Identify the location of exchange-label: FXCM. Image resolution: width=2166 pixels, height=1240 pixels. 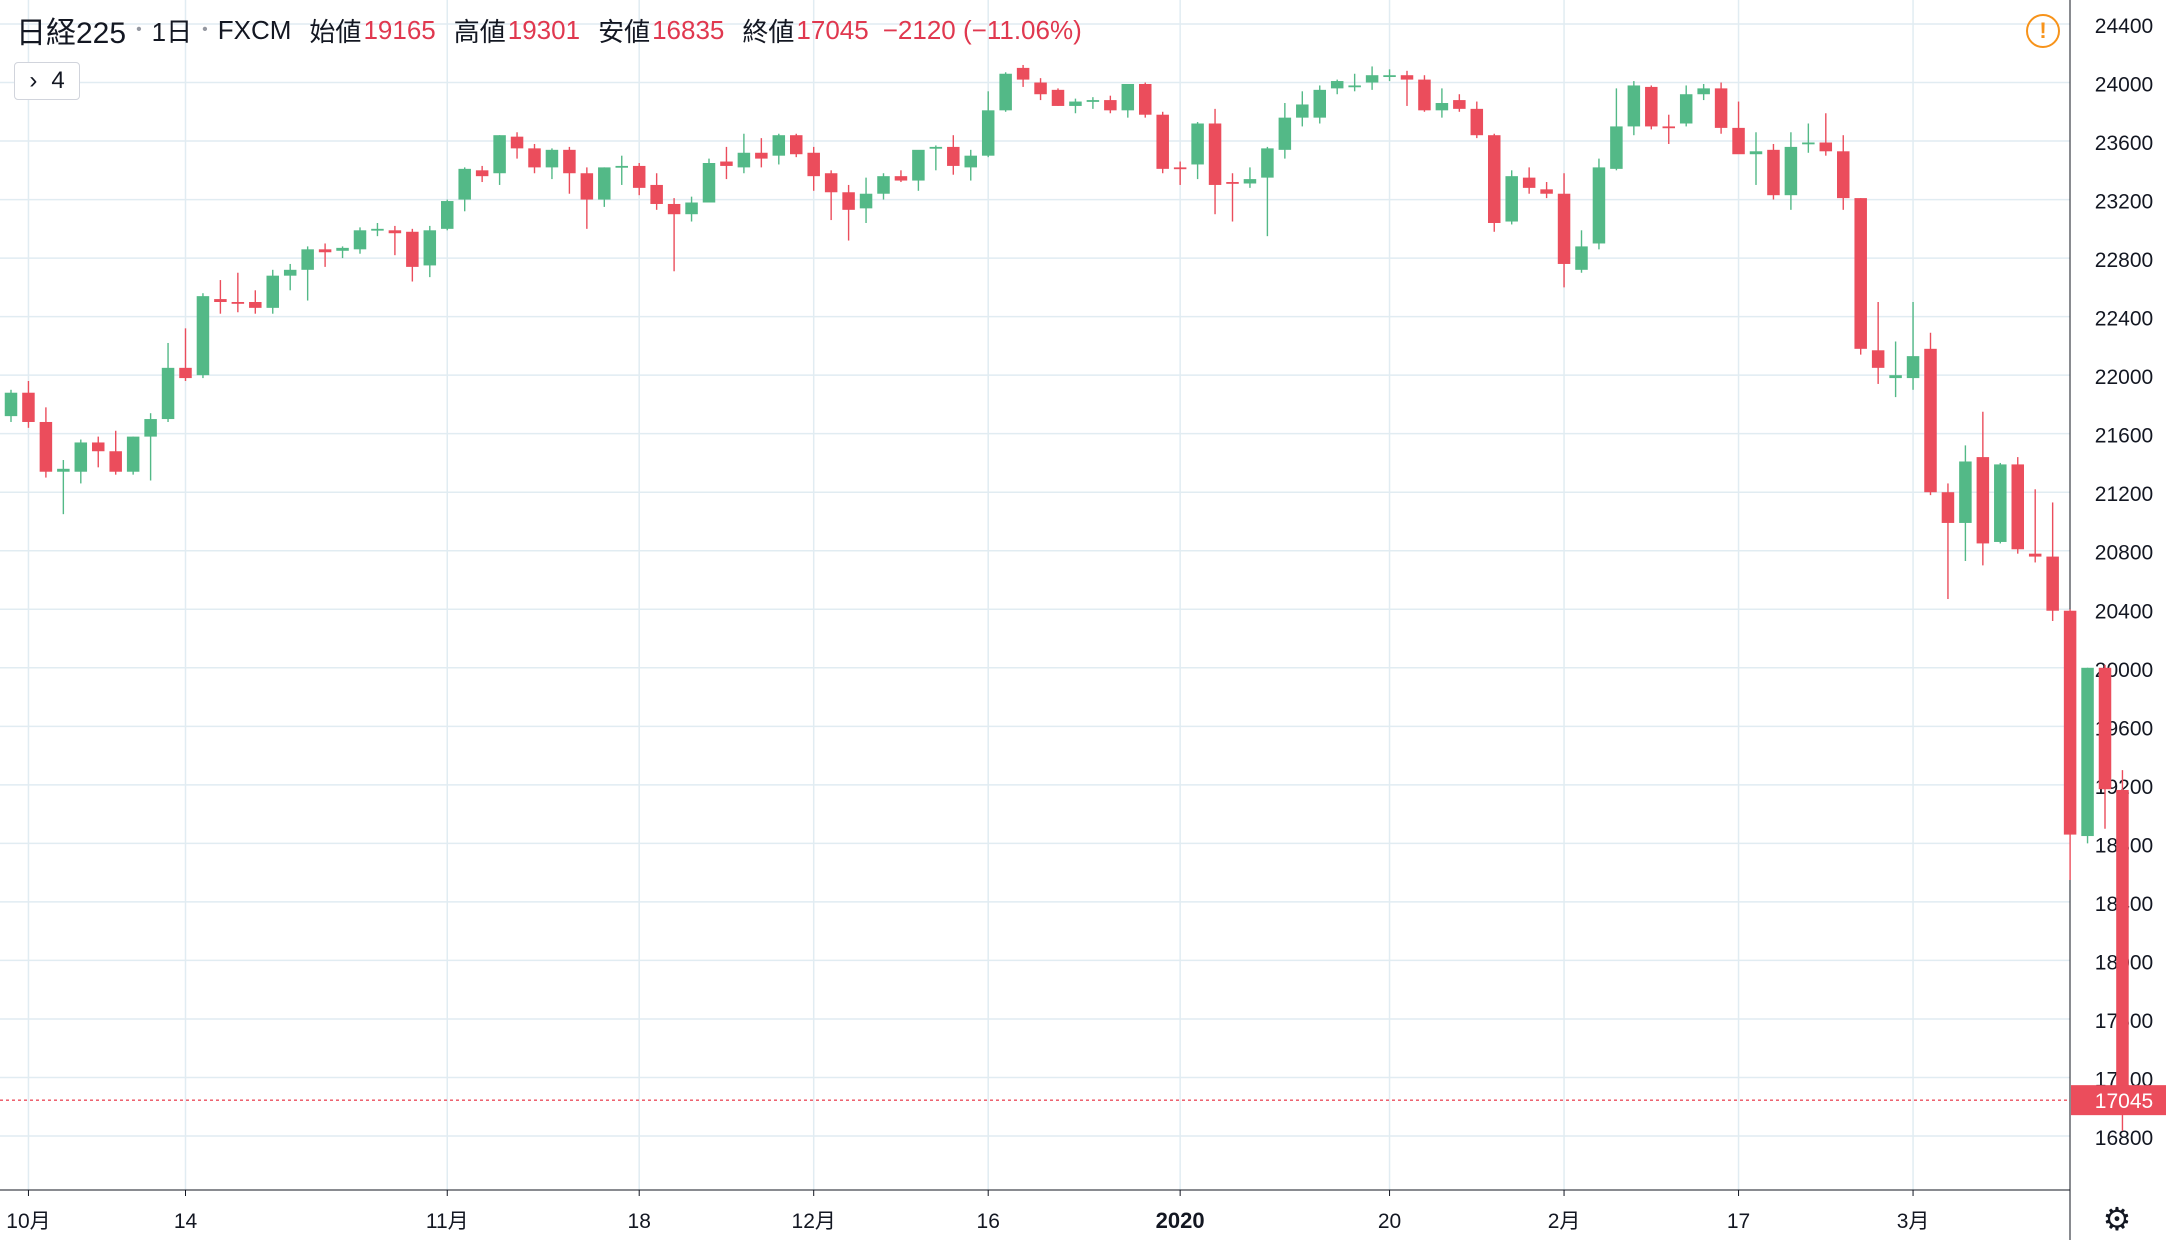
(254, 29).